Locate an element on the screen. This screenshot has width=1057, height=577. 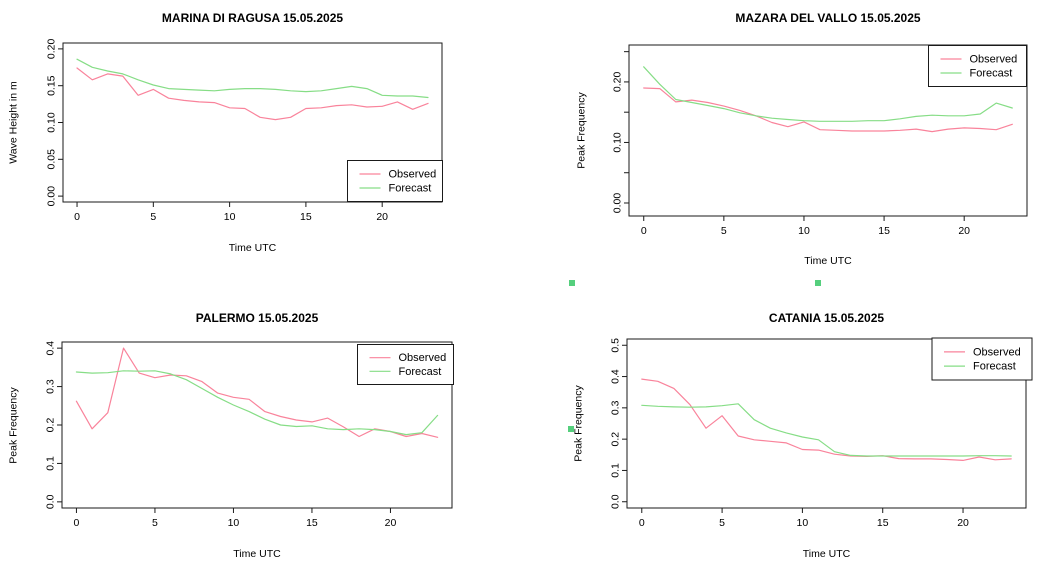
x-axis-label-marina: Time UTC is located at coordinates (252, 248).